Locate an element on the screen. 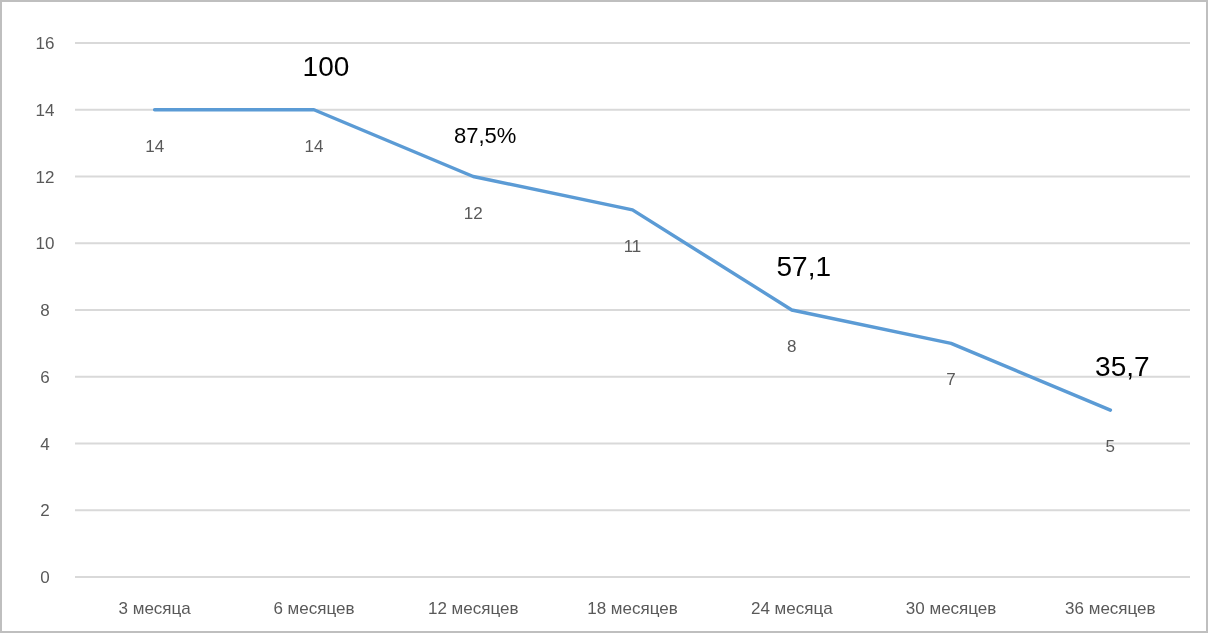 This screenshot has height=633, width=1208. data-label: 11 is located at coordinates (632, 246).